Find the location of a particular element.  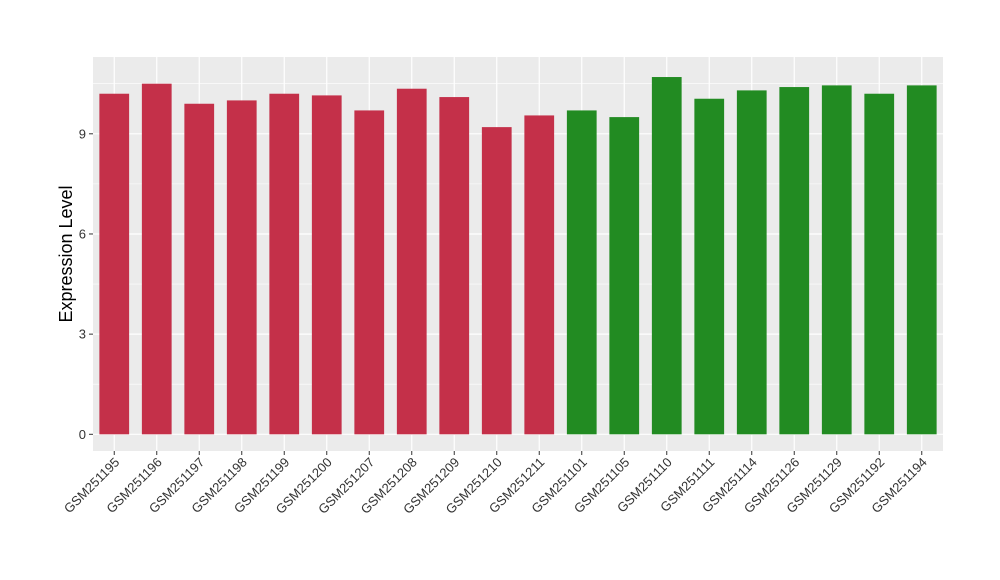

bar-GSM251200 is located at coordinates (326, 265).